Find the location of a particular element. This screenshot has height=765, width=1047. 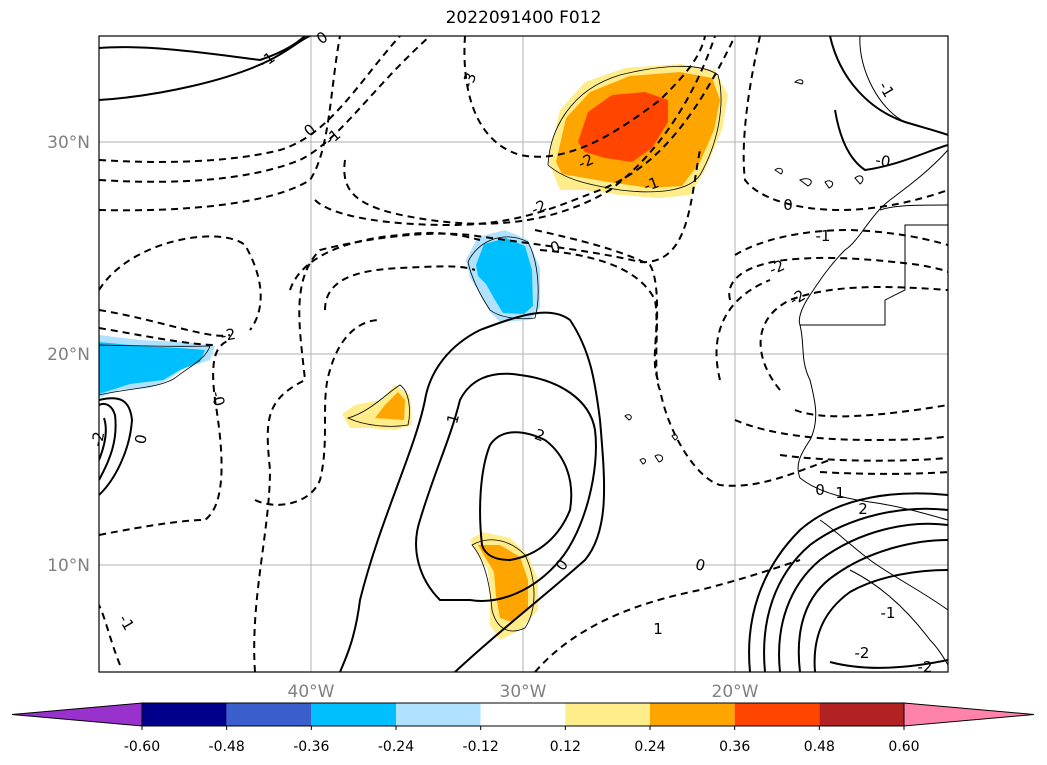

longitude-labels: 40°W 30°W 20°W is located at coordinates (523, 692).